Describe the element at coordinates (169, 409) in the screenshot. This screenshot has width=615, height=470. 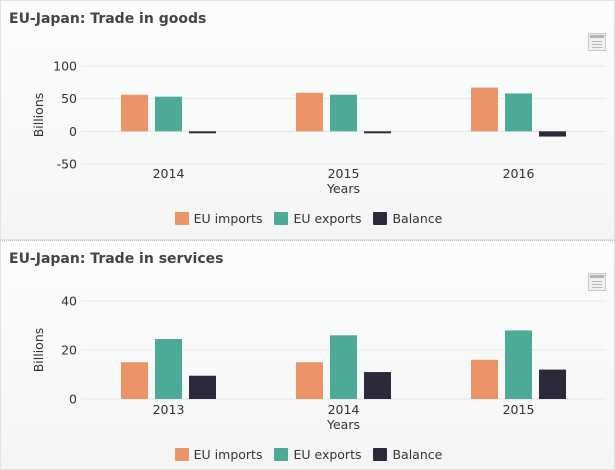
I see `x-tick-label: 2013` at that location.